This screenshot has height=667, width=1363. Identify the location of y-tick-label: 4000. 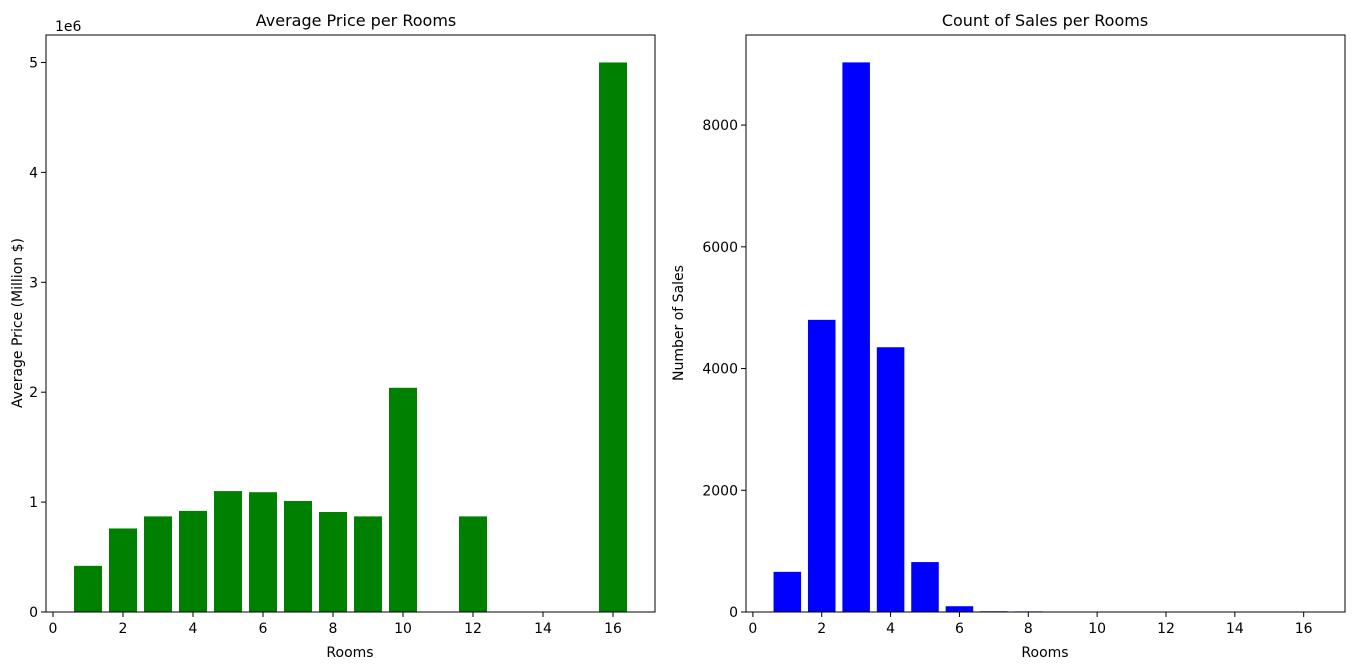
(720, 370).